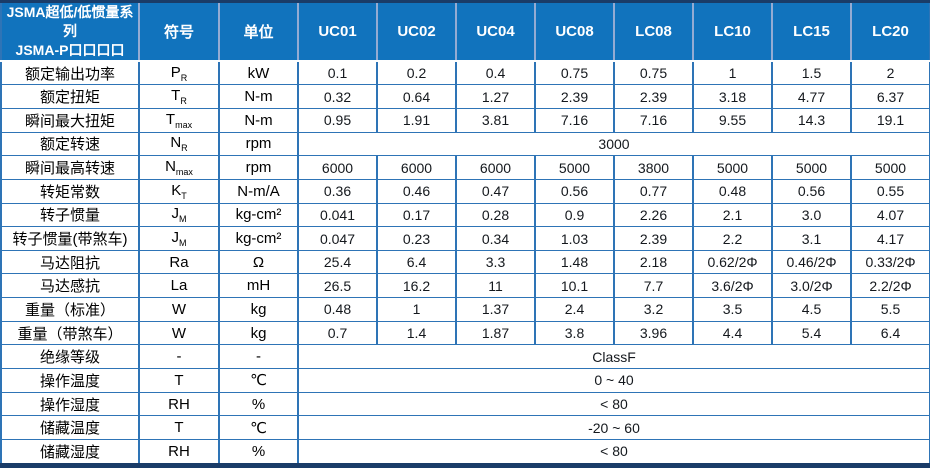  What do you see at coordinates (890, 96) in the screenshot?
I see `spec-value-cell: 6.37` at bounding box center [890, 96].